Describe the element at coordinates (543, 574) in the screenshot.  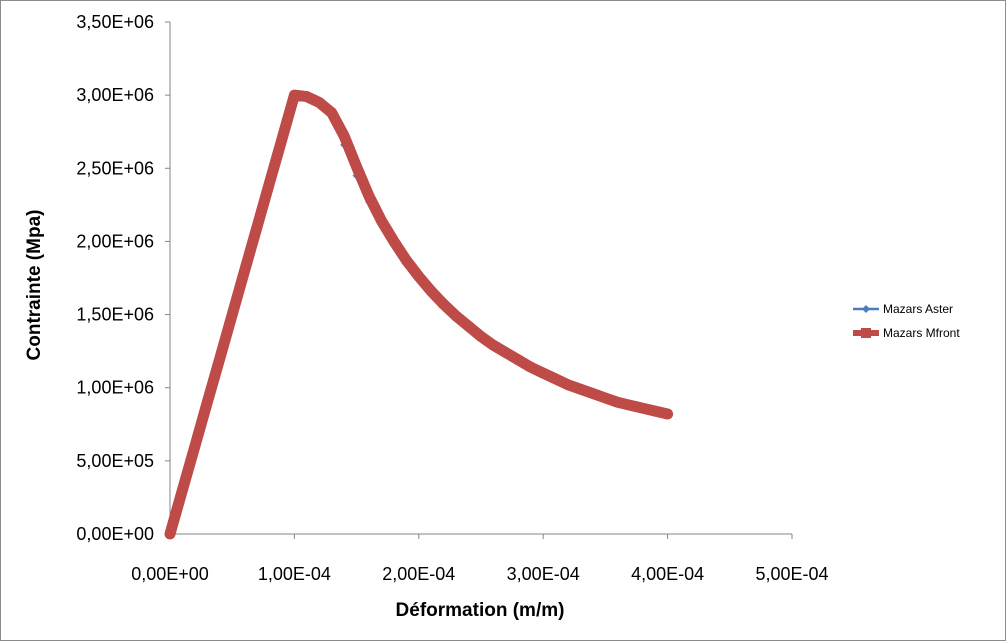
I see `x-tick-label: 3,00E-04` at that location.